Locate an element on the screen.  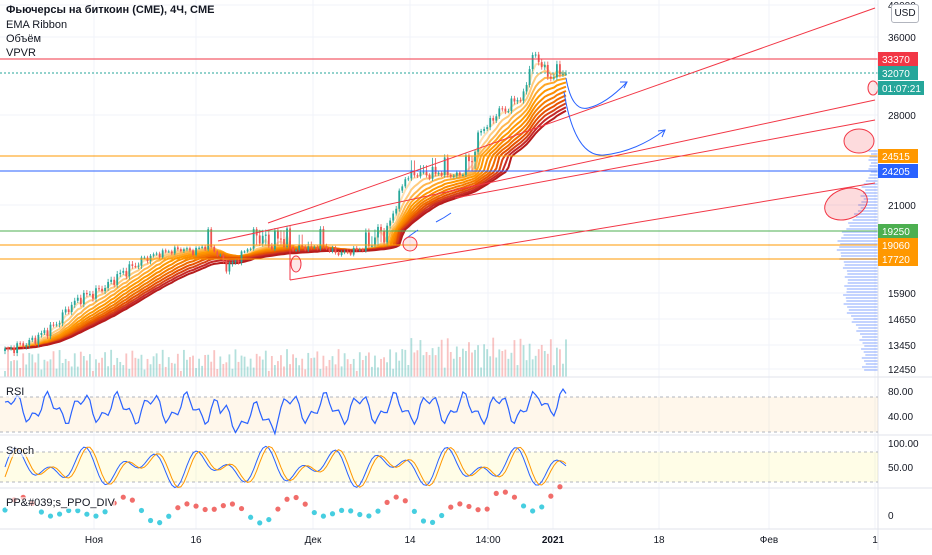
rsi-pane: 80.00 40.00 is located at coordinates (456, 411).